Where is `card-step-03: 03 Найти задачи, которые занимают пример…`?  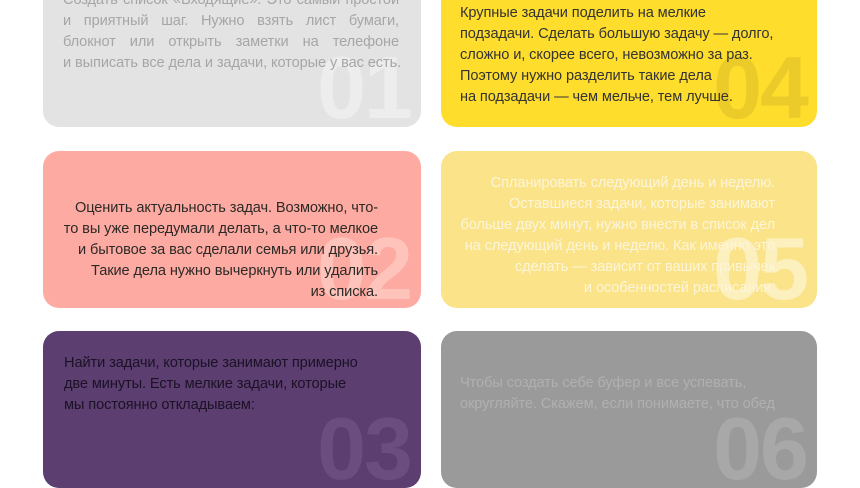 card-step-03: 03 Найти задачи, которые занимают пример… is located at coordinates (232, 409).